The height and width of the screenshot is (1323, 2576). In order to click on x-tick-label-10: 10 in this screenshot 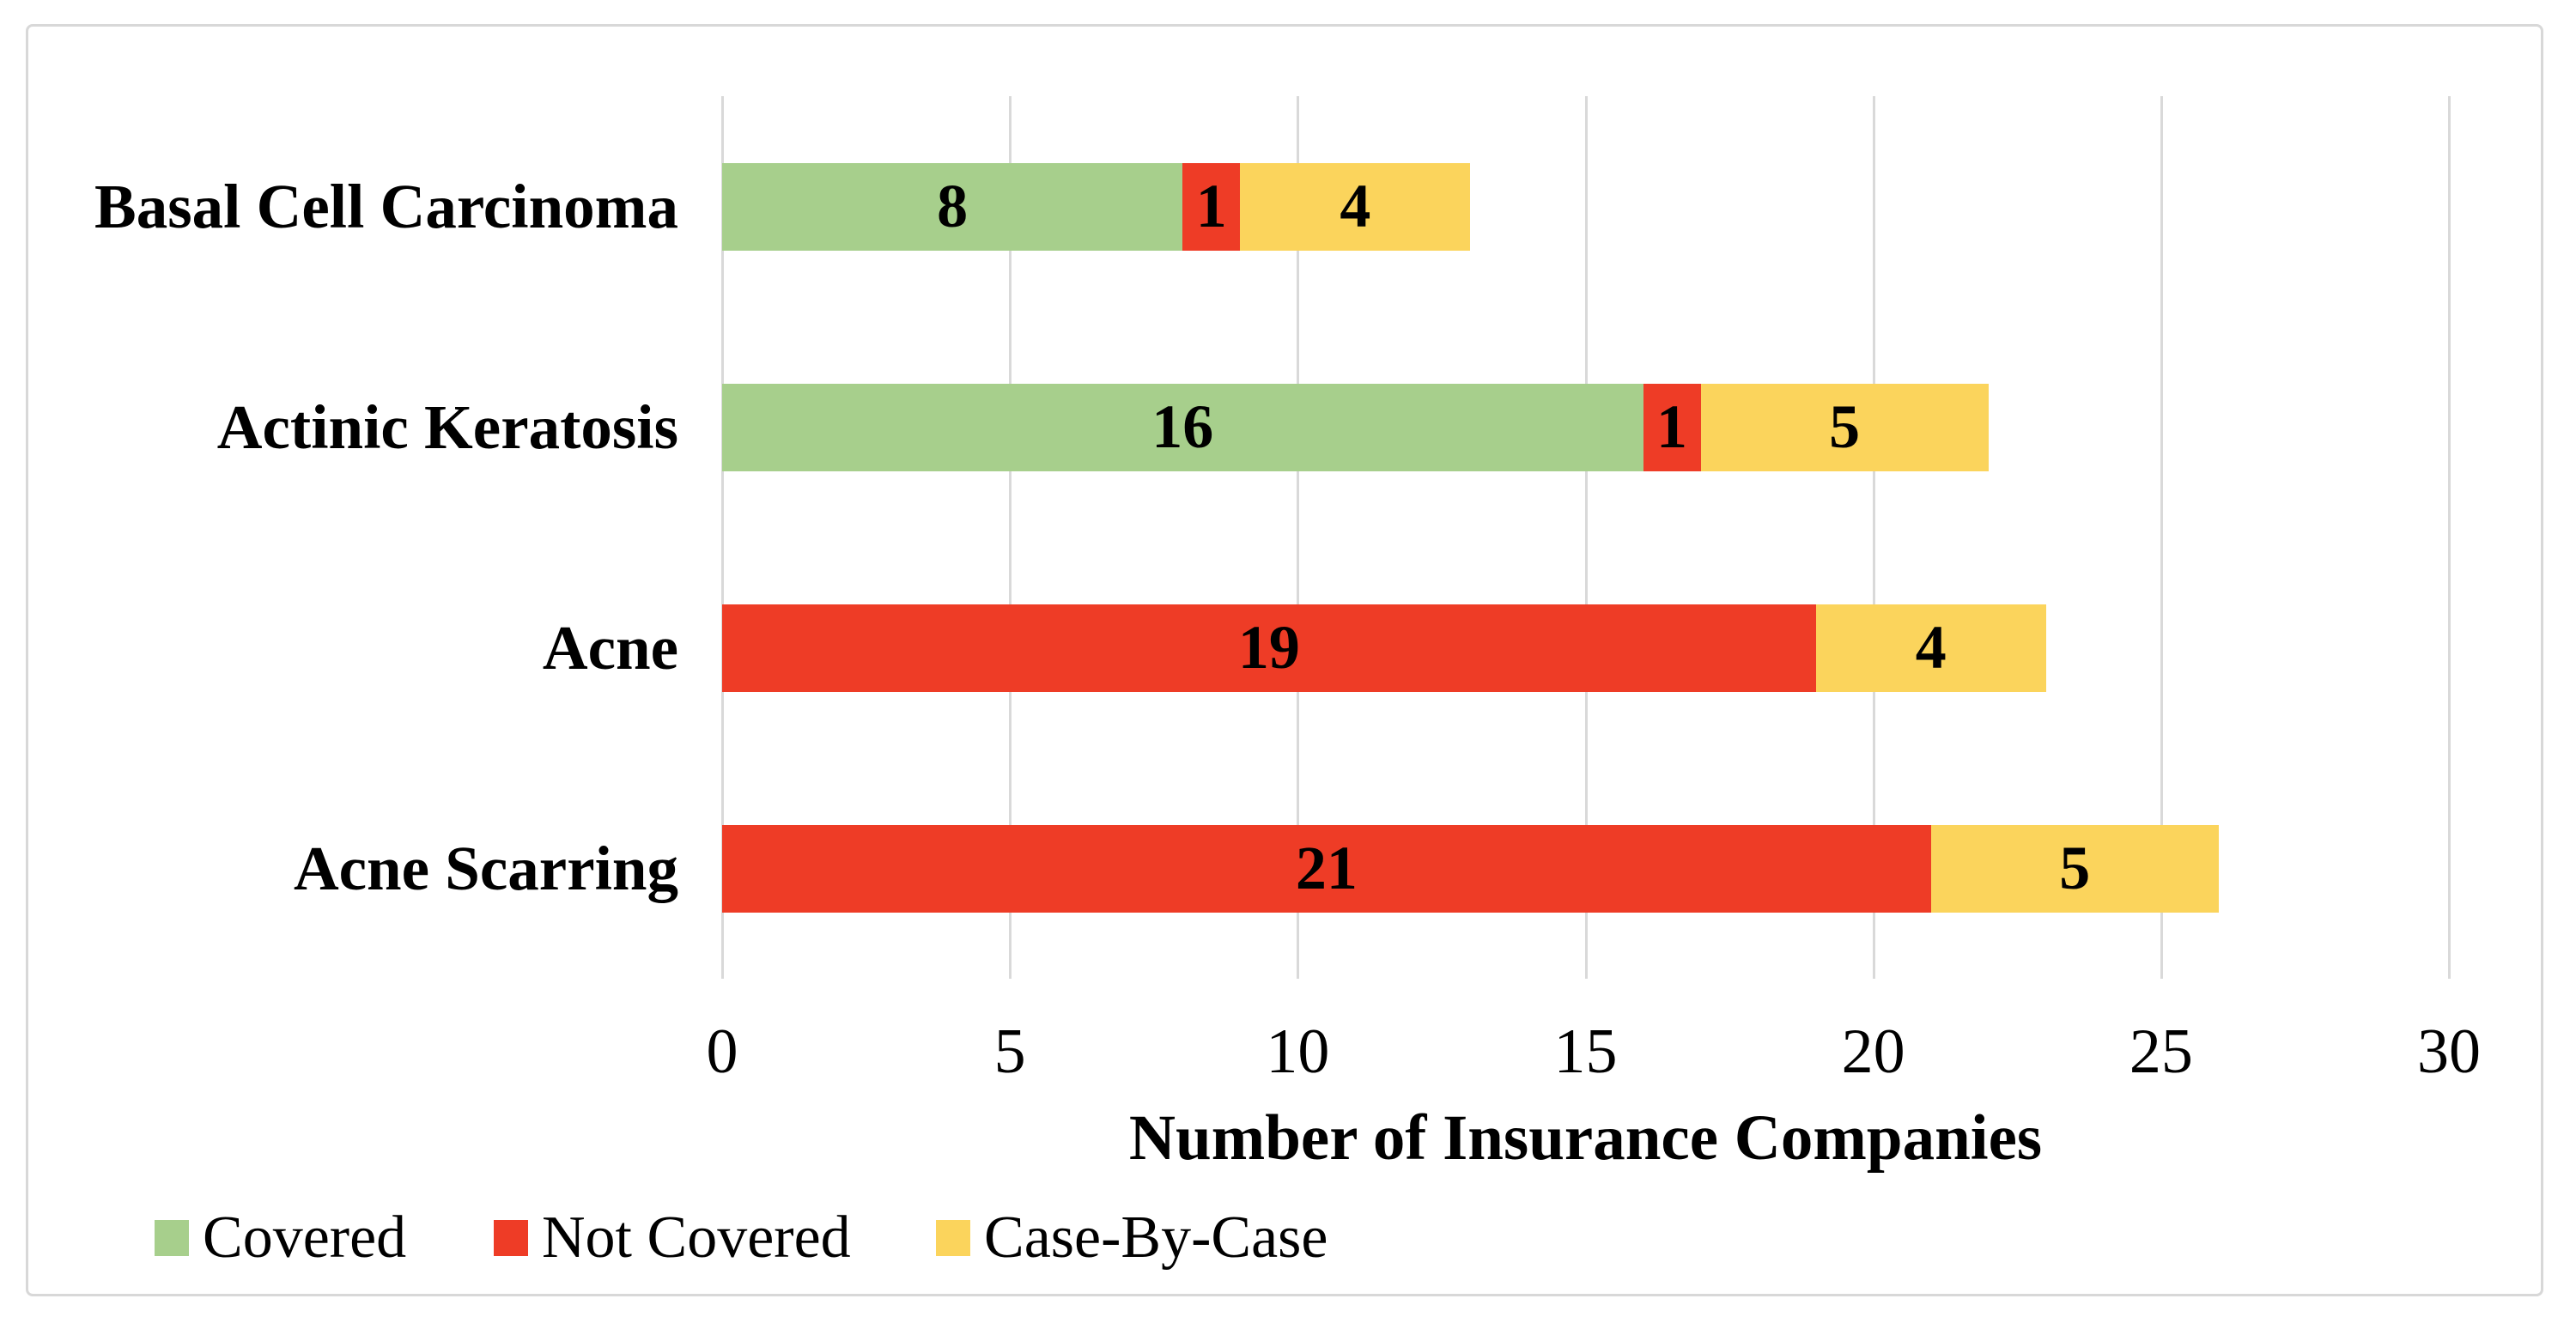, I will do `click(1298, 1052)`.